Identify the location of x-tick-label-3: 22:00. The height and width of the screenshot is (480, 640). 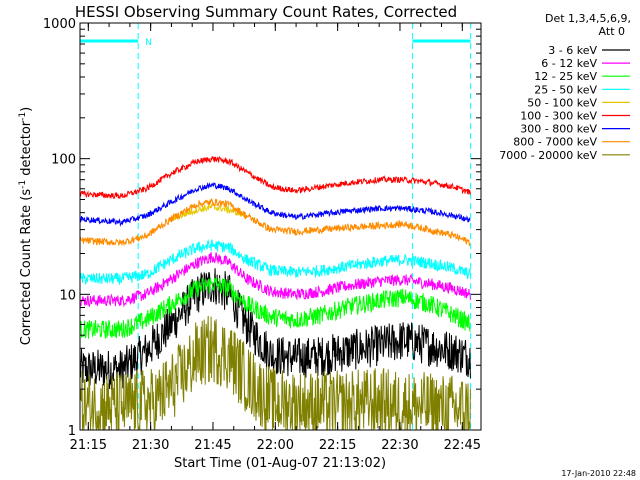
(275, 445).